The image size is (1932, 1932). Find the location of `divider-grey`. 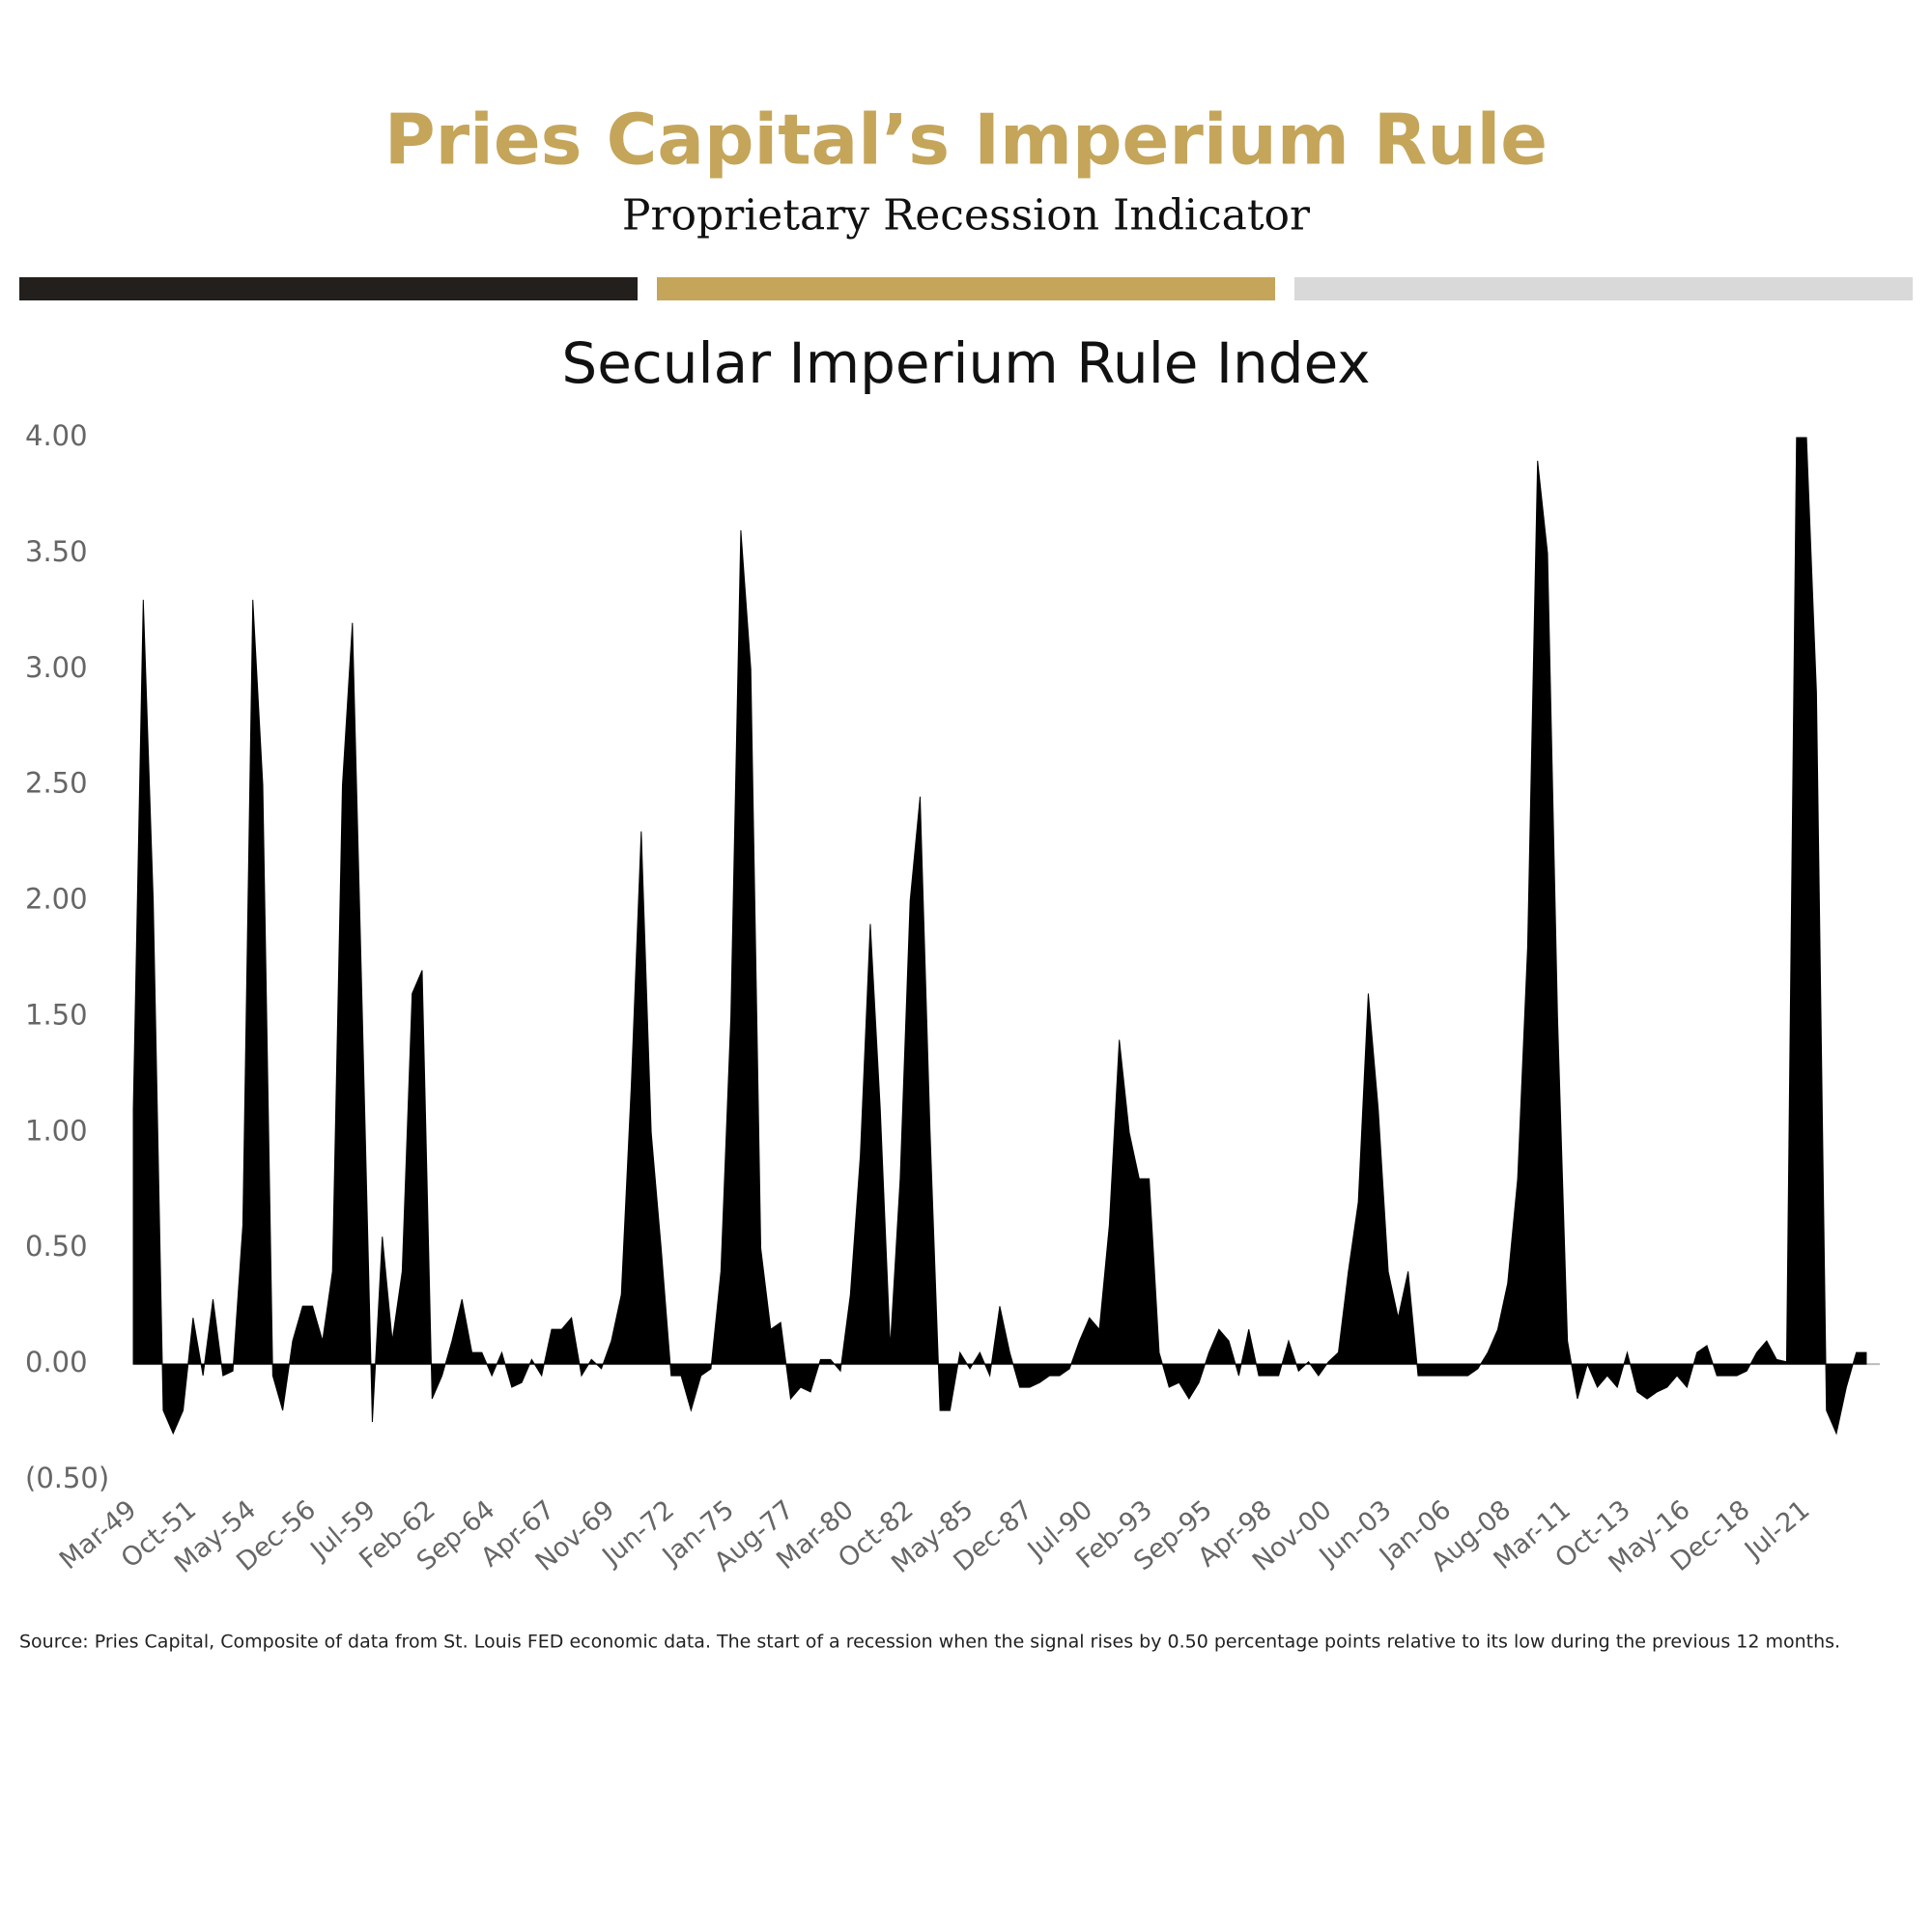

divider-grey is located at coordinates (1603, 288).